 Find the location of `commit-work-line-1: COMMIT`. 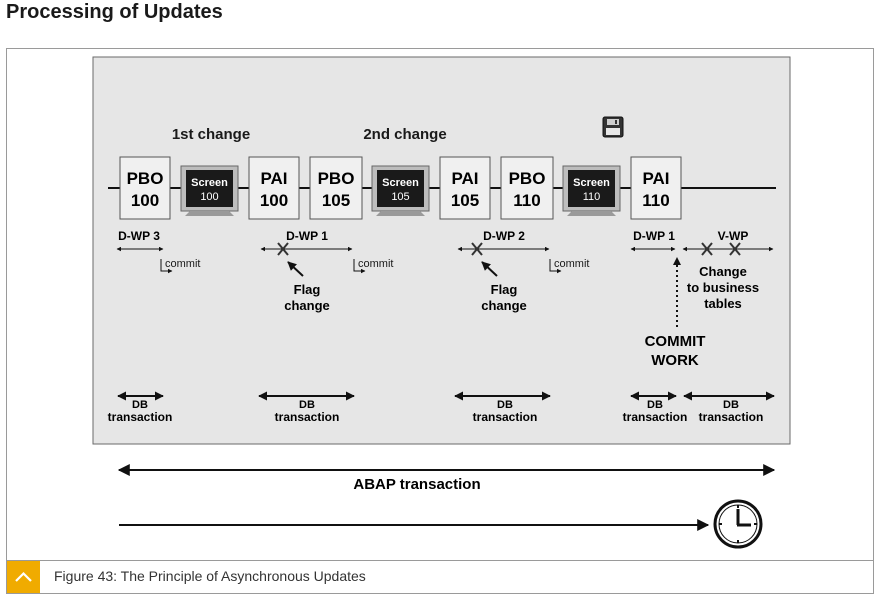

commit-work-line-1: COMMIT is located at coordinates (675, 341).